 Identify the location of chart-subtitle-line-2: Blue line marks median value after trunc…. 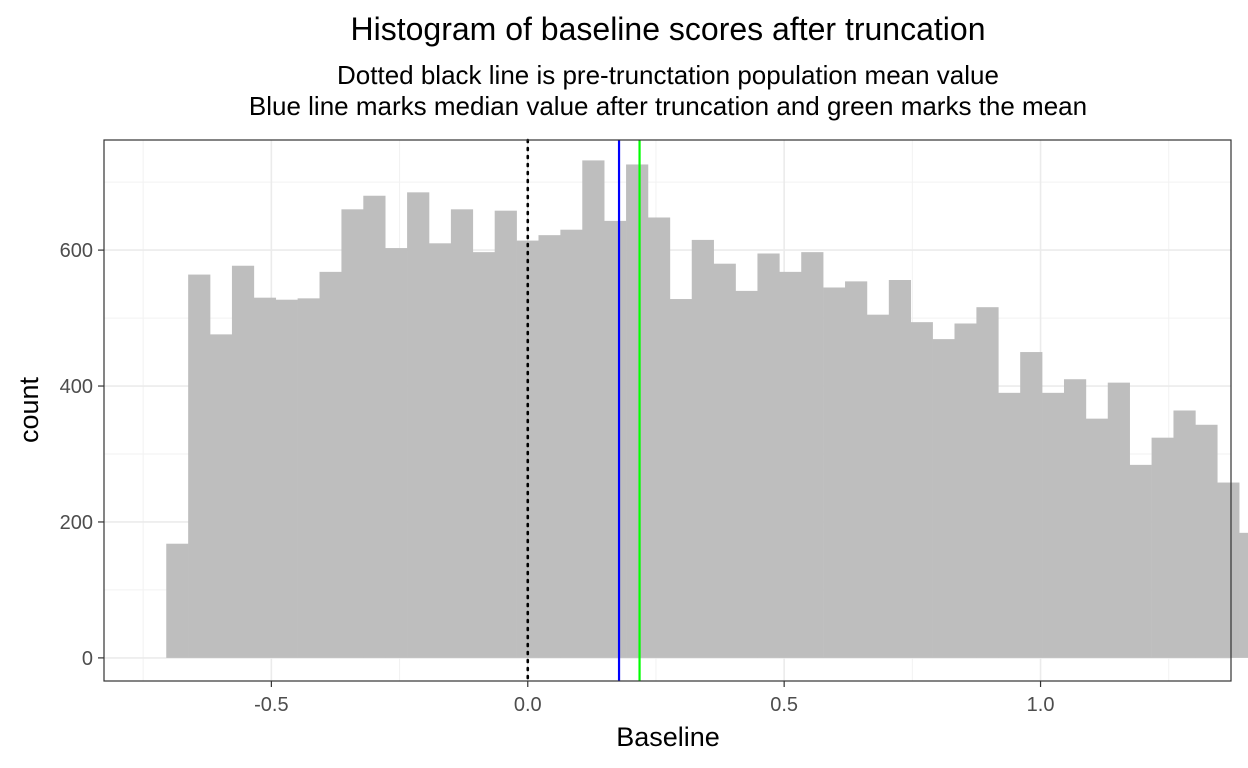
(668, 106).